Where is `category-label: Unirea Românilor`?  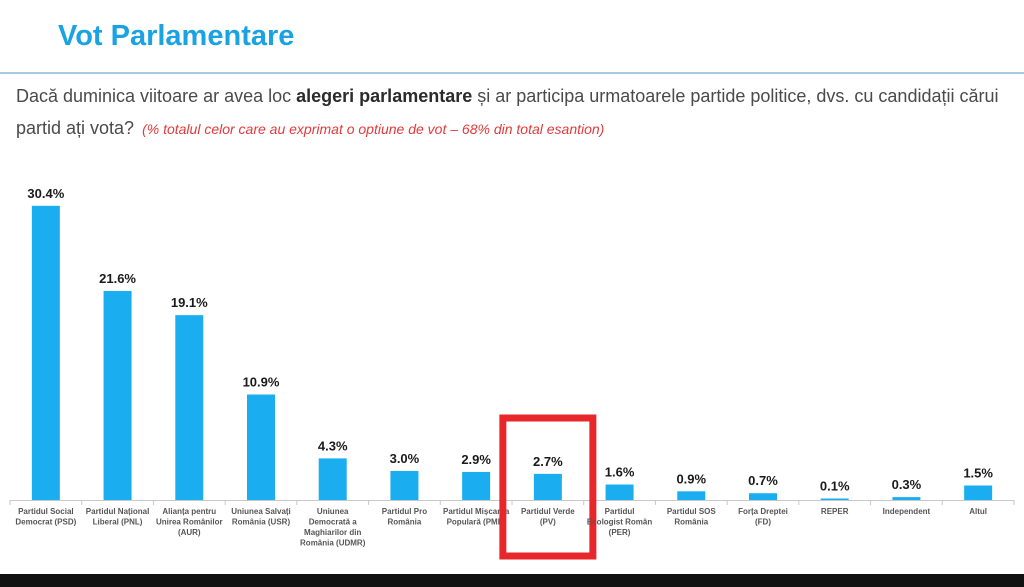
category-label: Unirea Românilor is located at coordinates (189, 522).